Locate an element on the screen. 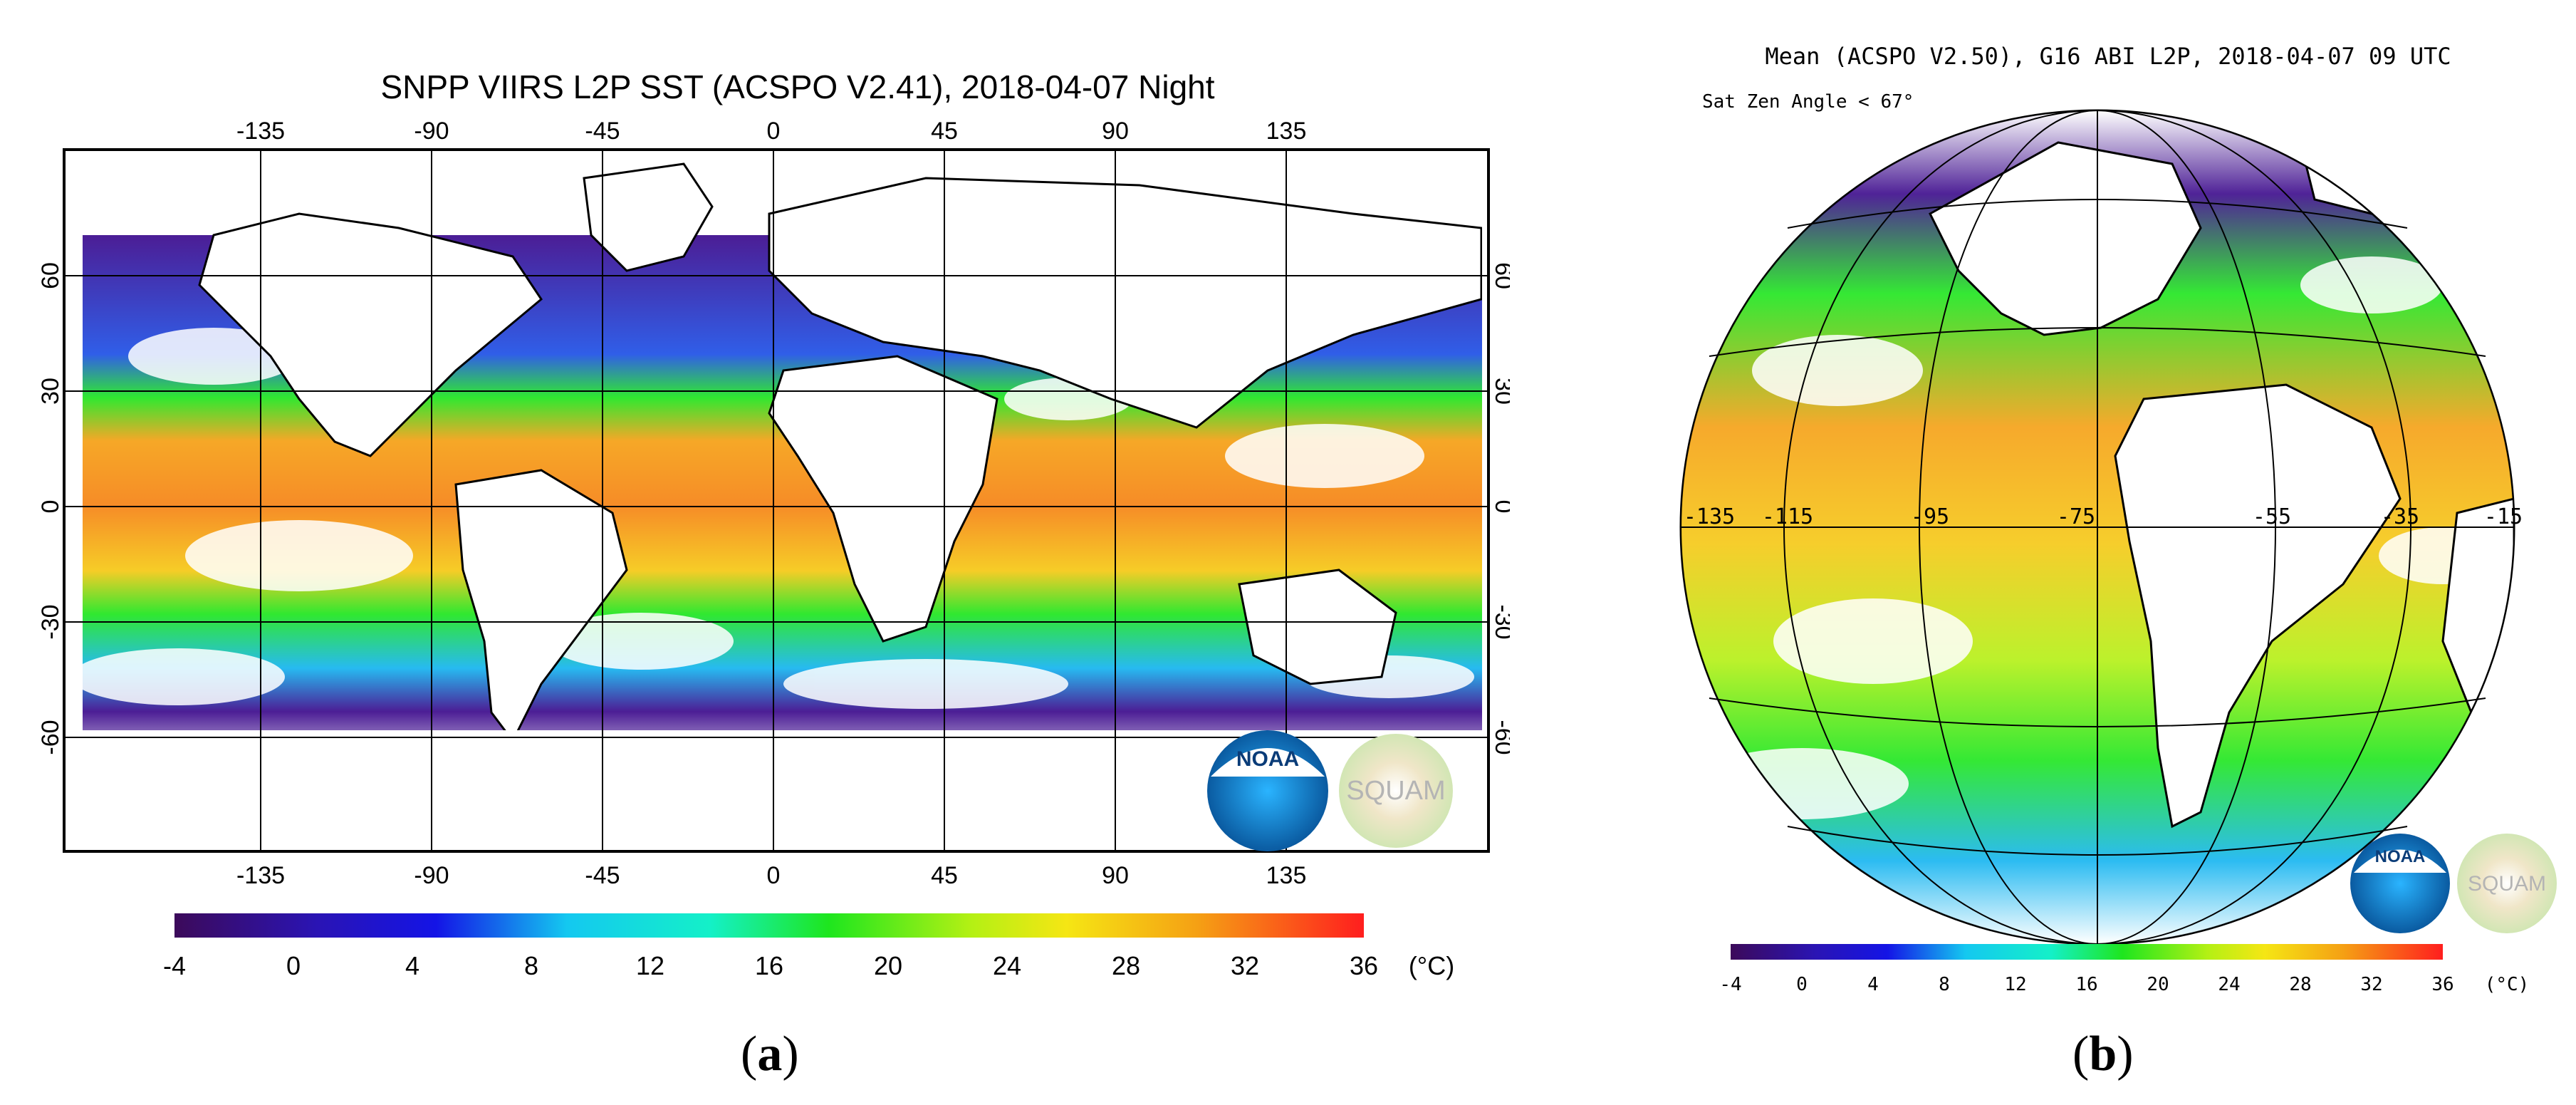  panel-b-label: (b) is located at coordinates (2103, 1054).